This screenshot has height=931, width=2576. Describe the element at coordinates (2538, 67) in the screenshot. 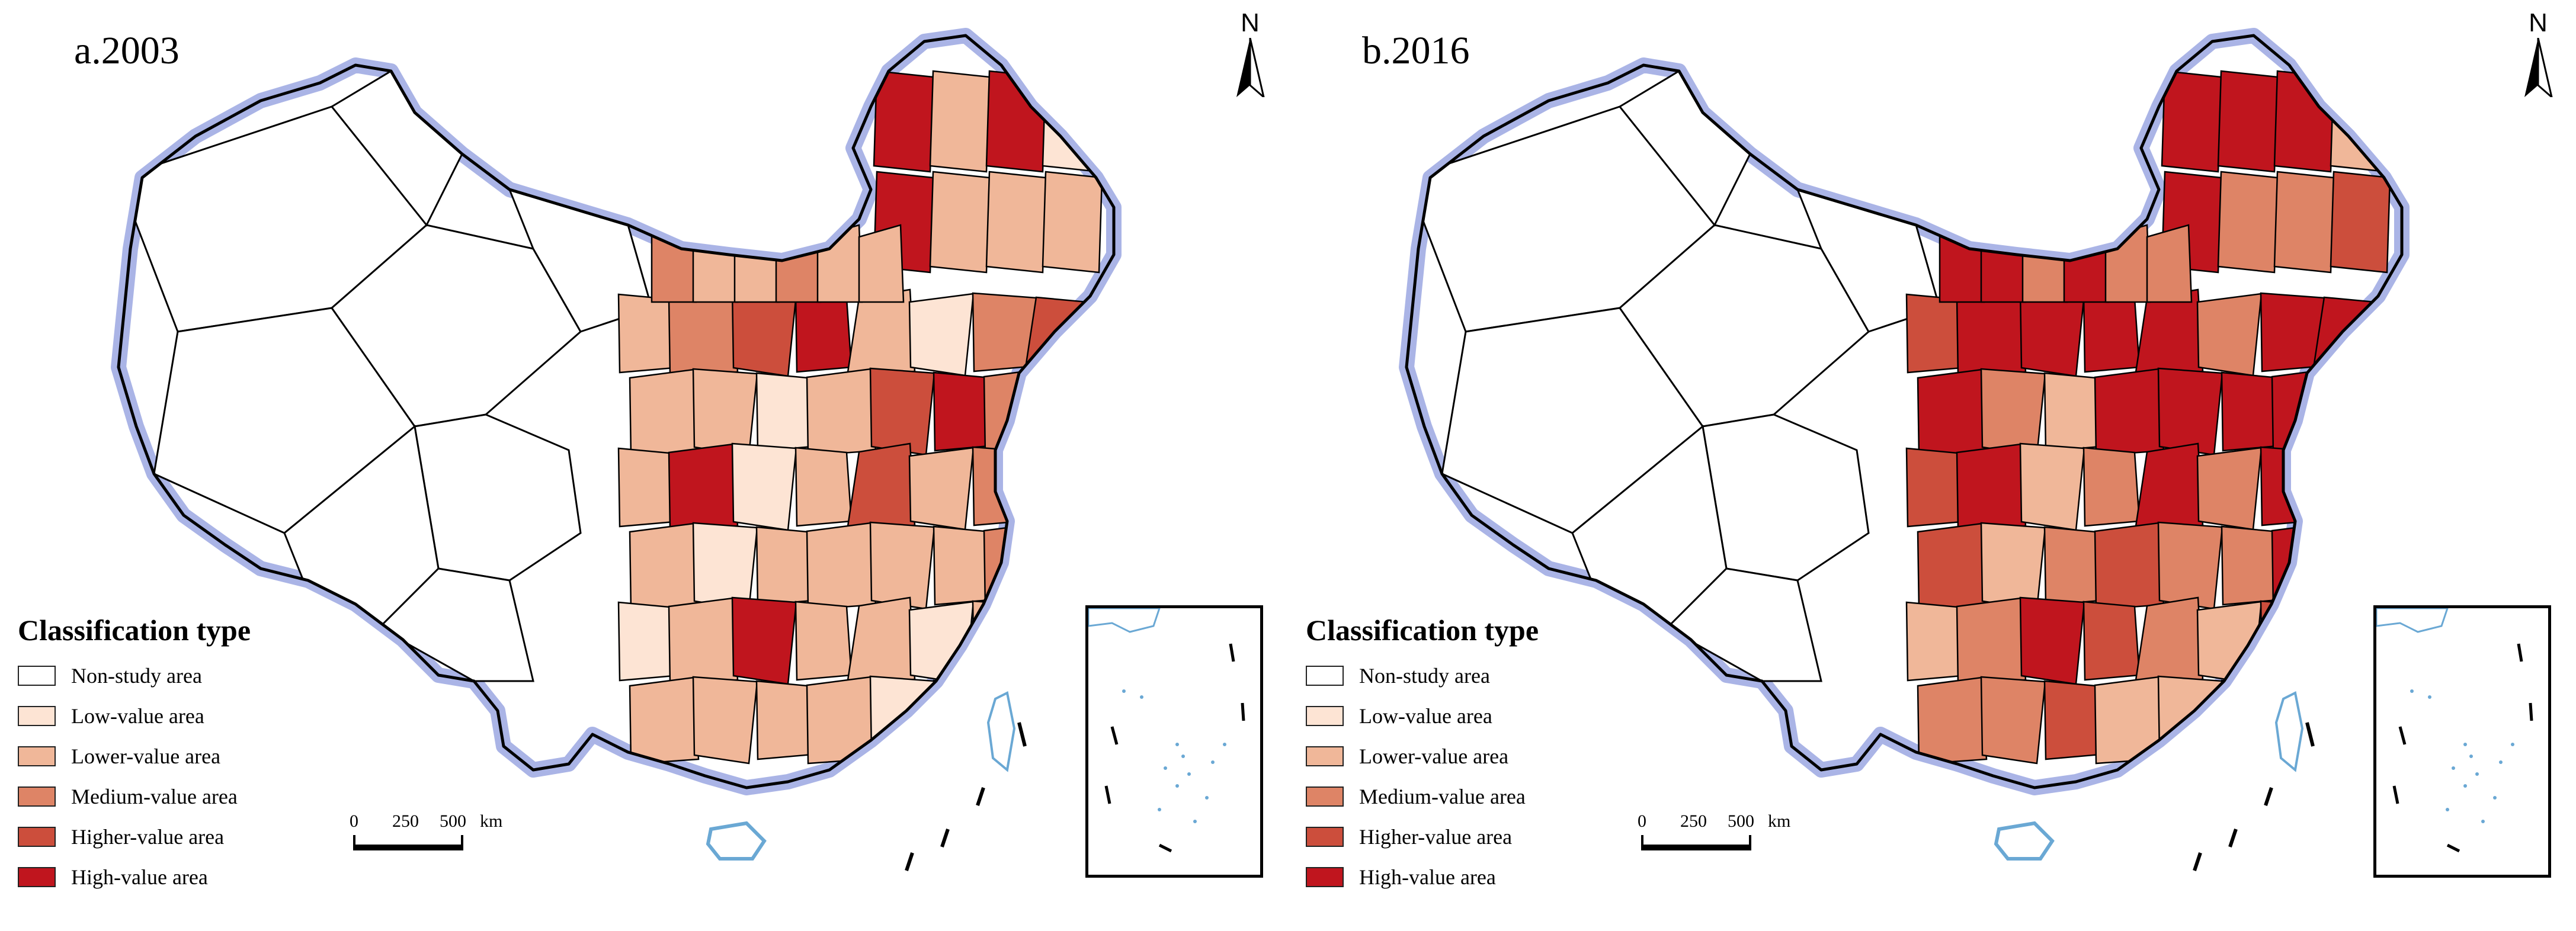

I see `north-arrow-icon` at that location.